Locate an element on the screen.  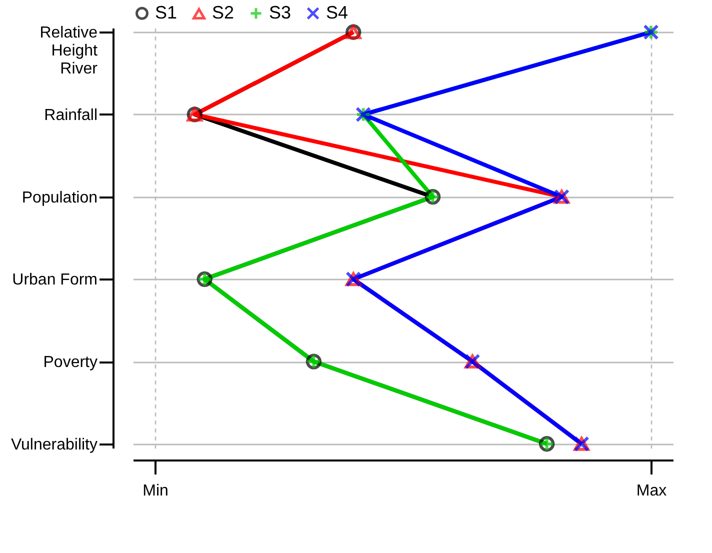
legend-label: S4 is located at coordinates (337, 12).